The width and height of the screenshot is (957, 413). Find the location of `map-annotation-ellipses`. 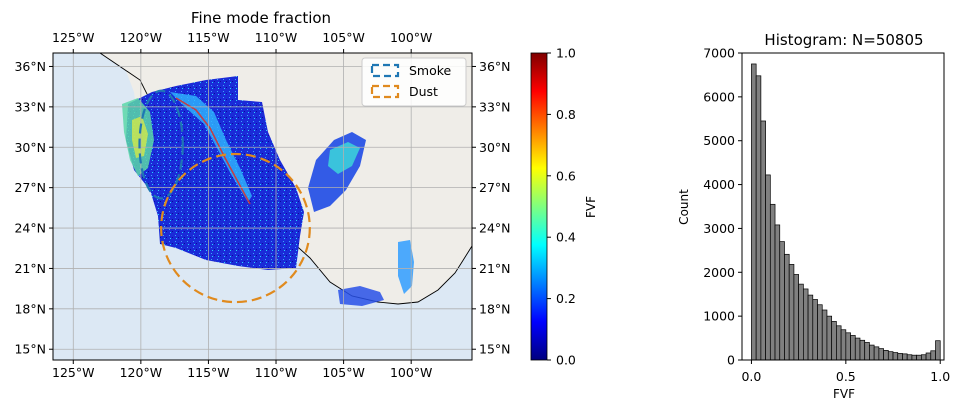

map-annotation-ellipses is located at coordinates (224, 196).